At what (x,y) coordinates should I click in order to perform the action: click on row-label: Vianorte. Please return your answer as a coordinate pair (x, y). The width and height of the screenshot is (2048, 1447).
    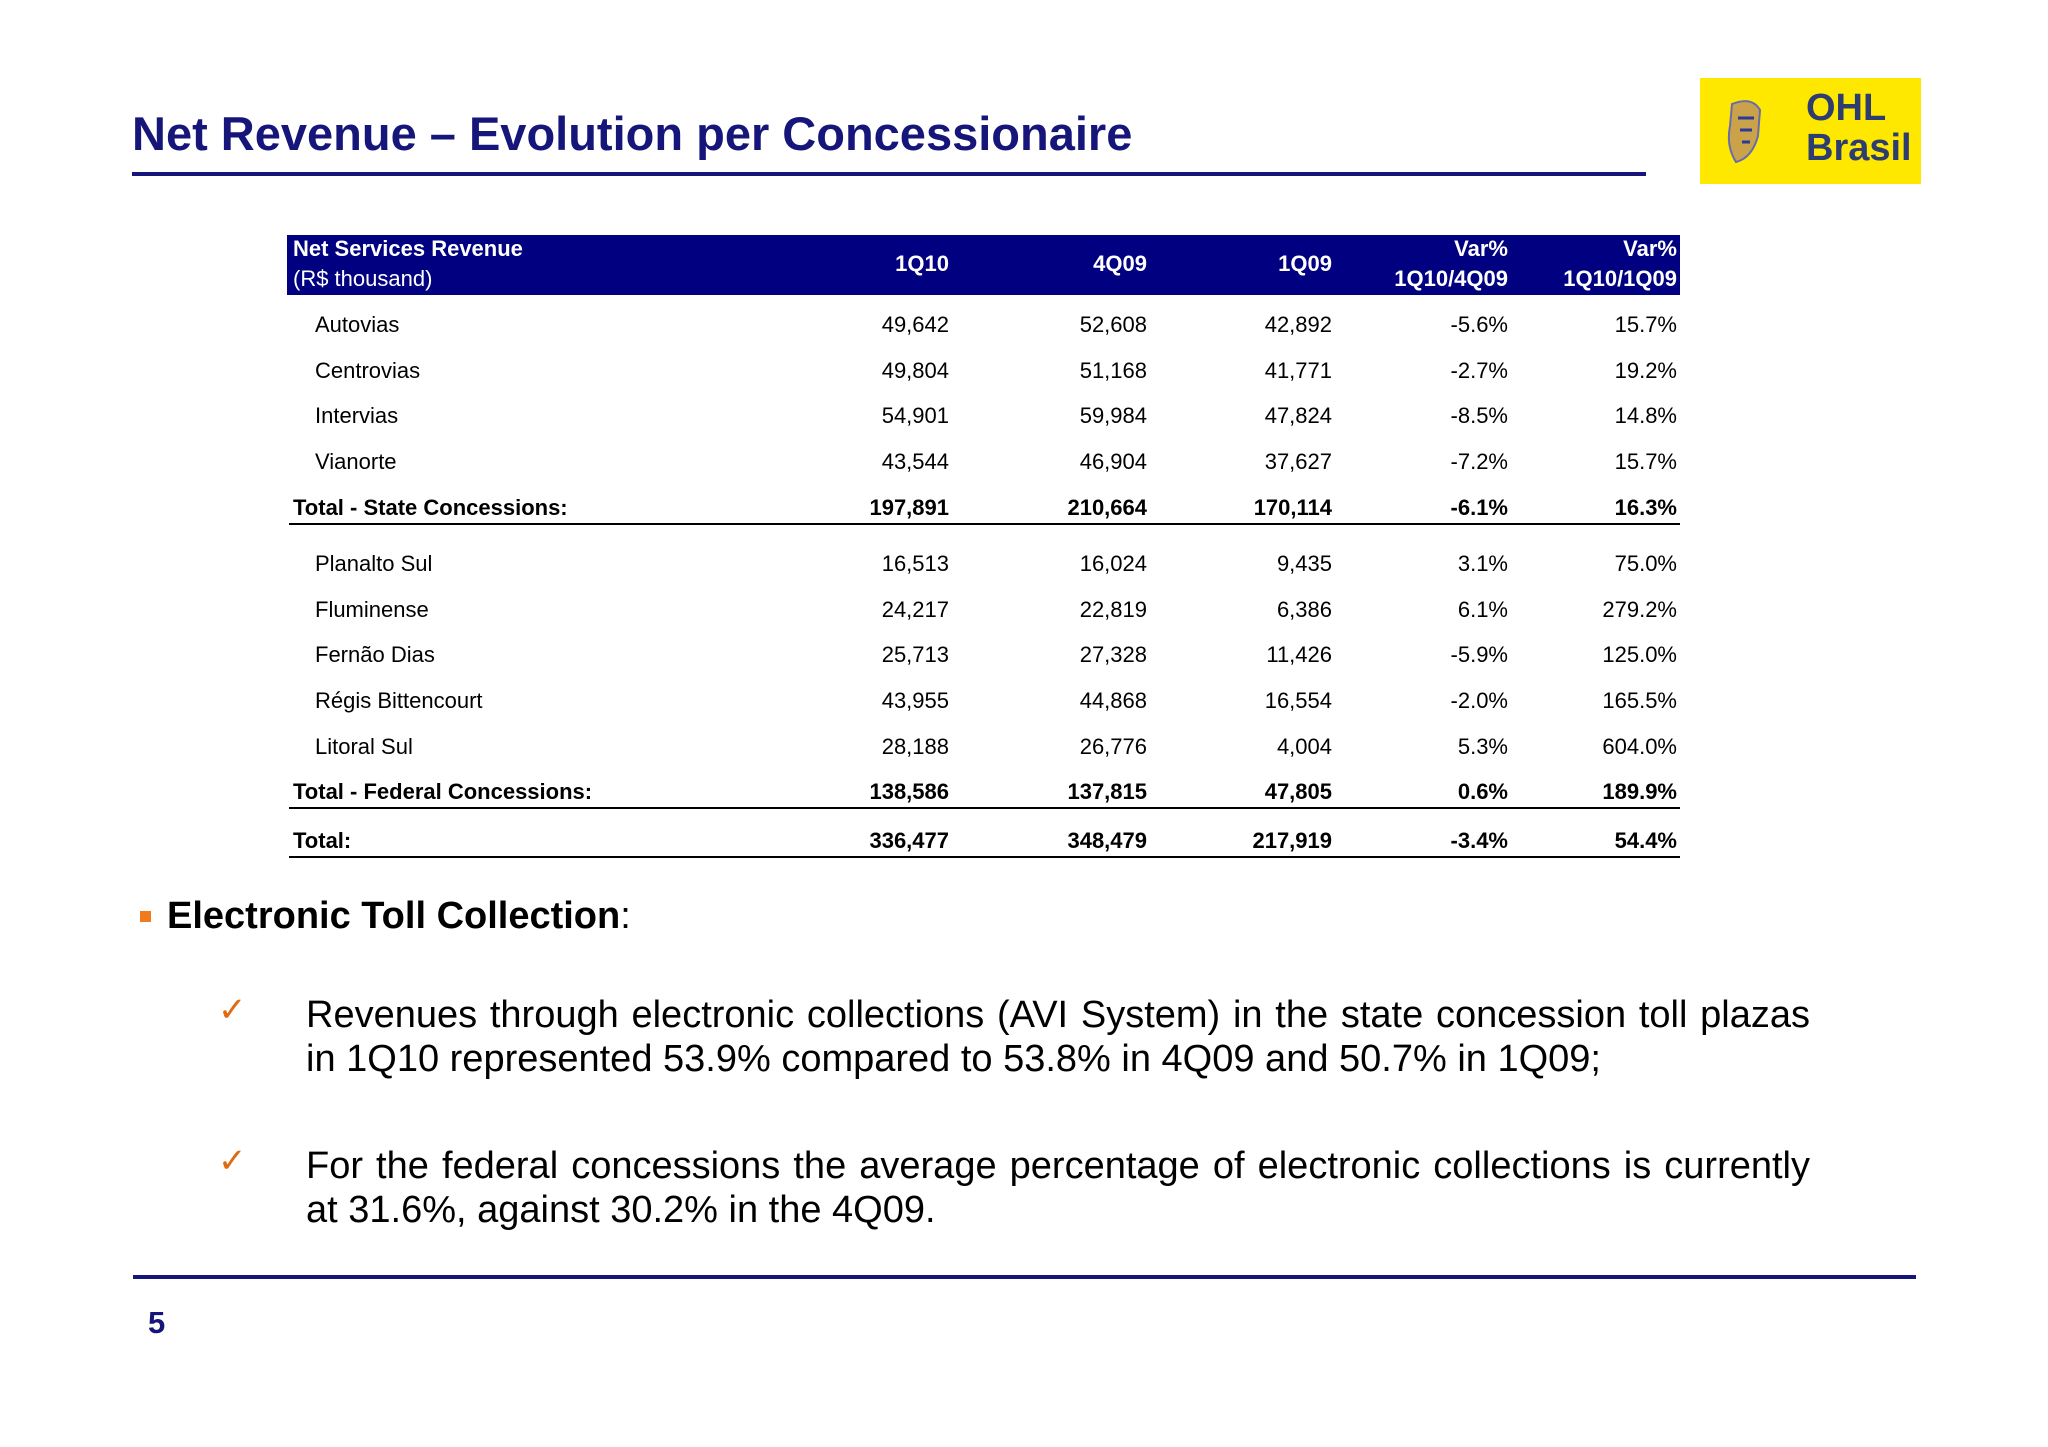
    Looking at the image, I should click on (356, 462).